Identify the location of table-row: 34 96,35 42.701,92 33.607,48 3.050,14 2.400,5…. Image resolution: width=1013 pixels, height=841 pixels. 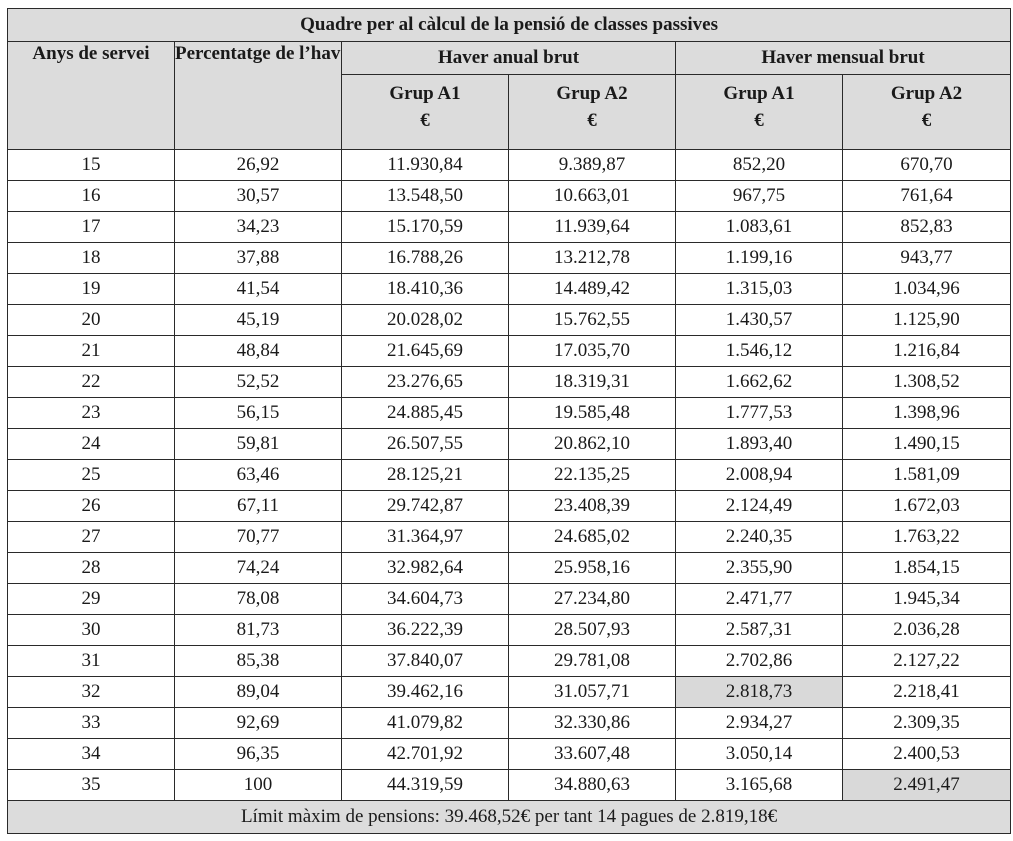
(509, 754).